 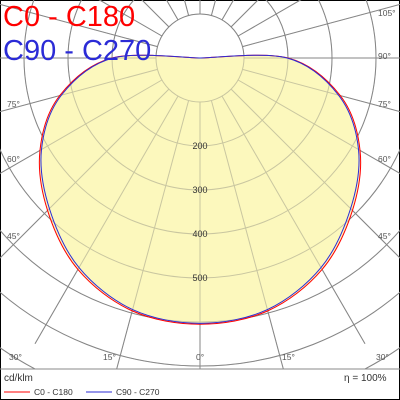 What do you see at coordinates (382, 357) in the screenshot?
I see `angle-tick-label-right: 30°` at bounding box center [382, 357].